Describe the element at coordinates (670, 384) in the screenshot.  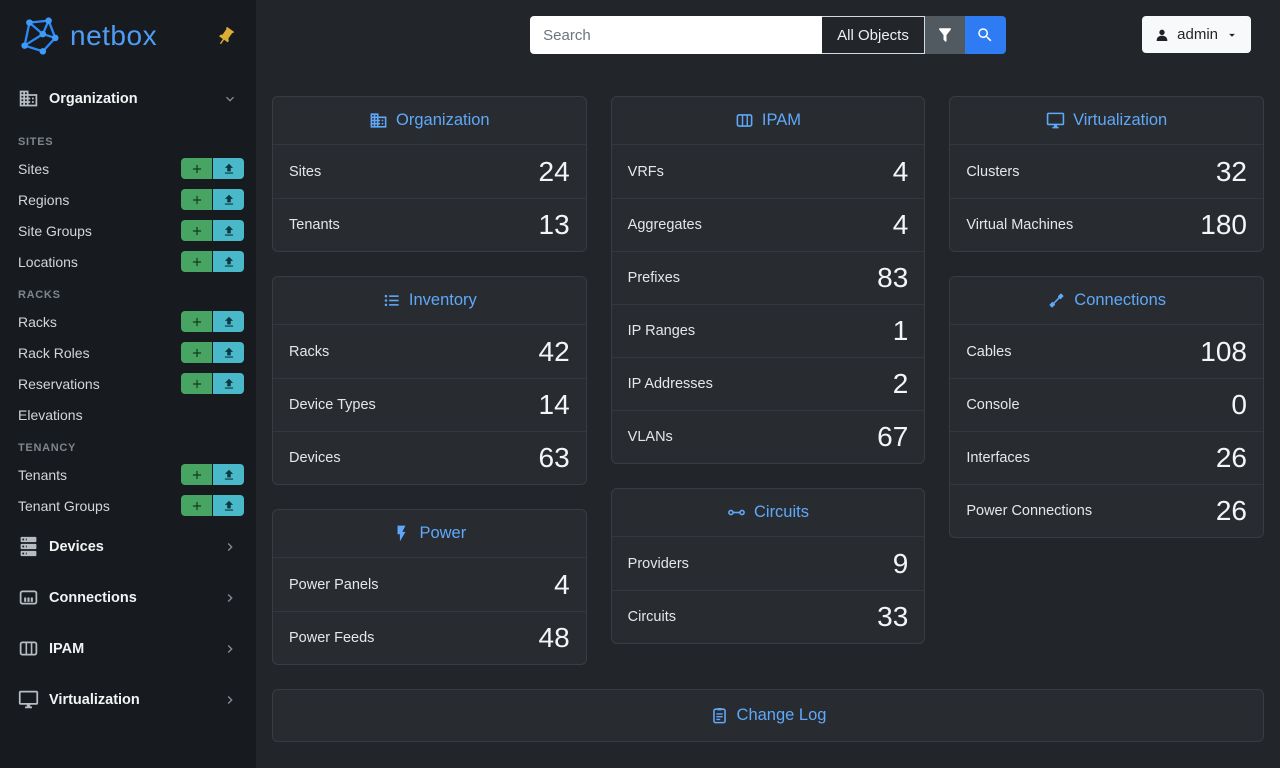
I see `stat-link: IP Addresses` at that location.